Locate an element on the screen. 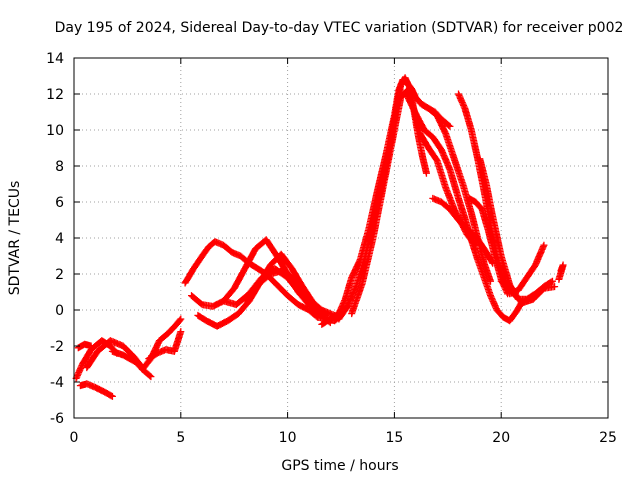  series-track-g is located at coordinates (165, 345).